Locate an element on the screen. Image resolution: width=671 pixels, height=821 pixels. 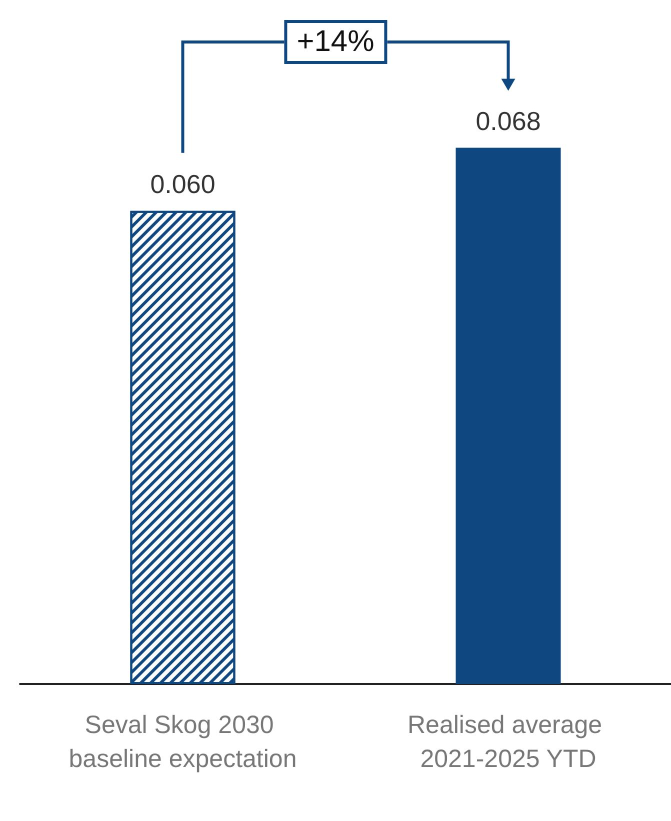
text: +14% is located at coordinates (336, 42).